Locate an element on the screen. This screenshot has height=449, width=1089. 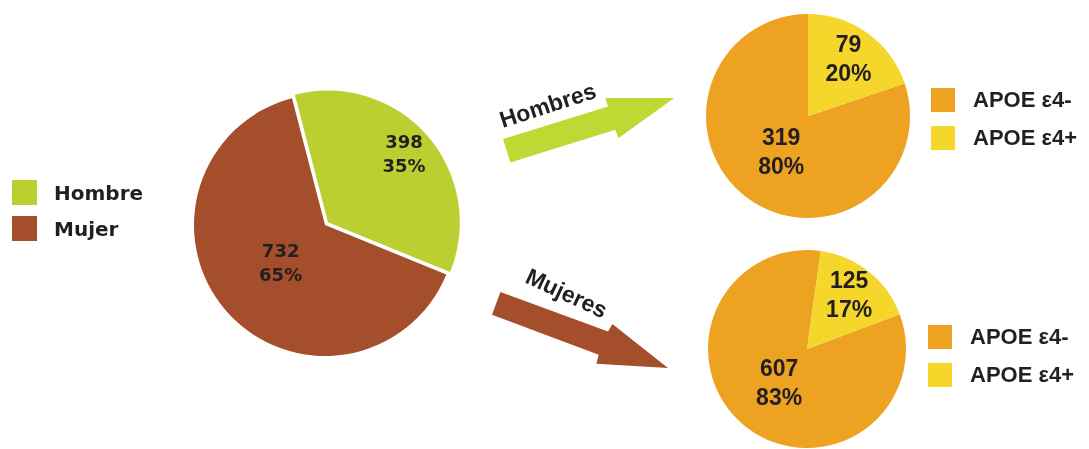
legend-label: Hombre is located at coordinates (99, 192).